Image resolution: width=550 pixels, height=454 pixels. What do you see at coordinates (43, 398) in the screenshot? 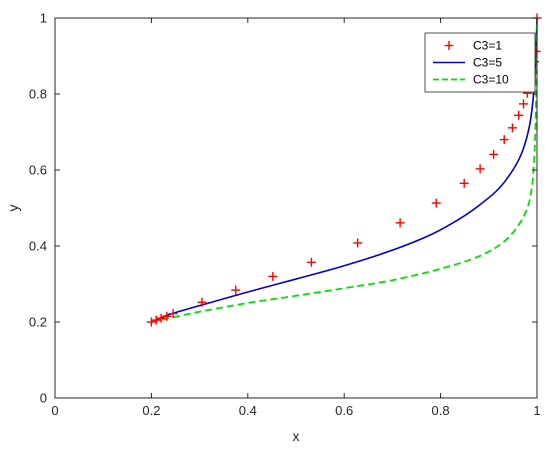
I see `y-tick-label: 0` at bounding box center [43, 398].